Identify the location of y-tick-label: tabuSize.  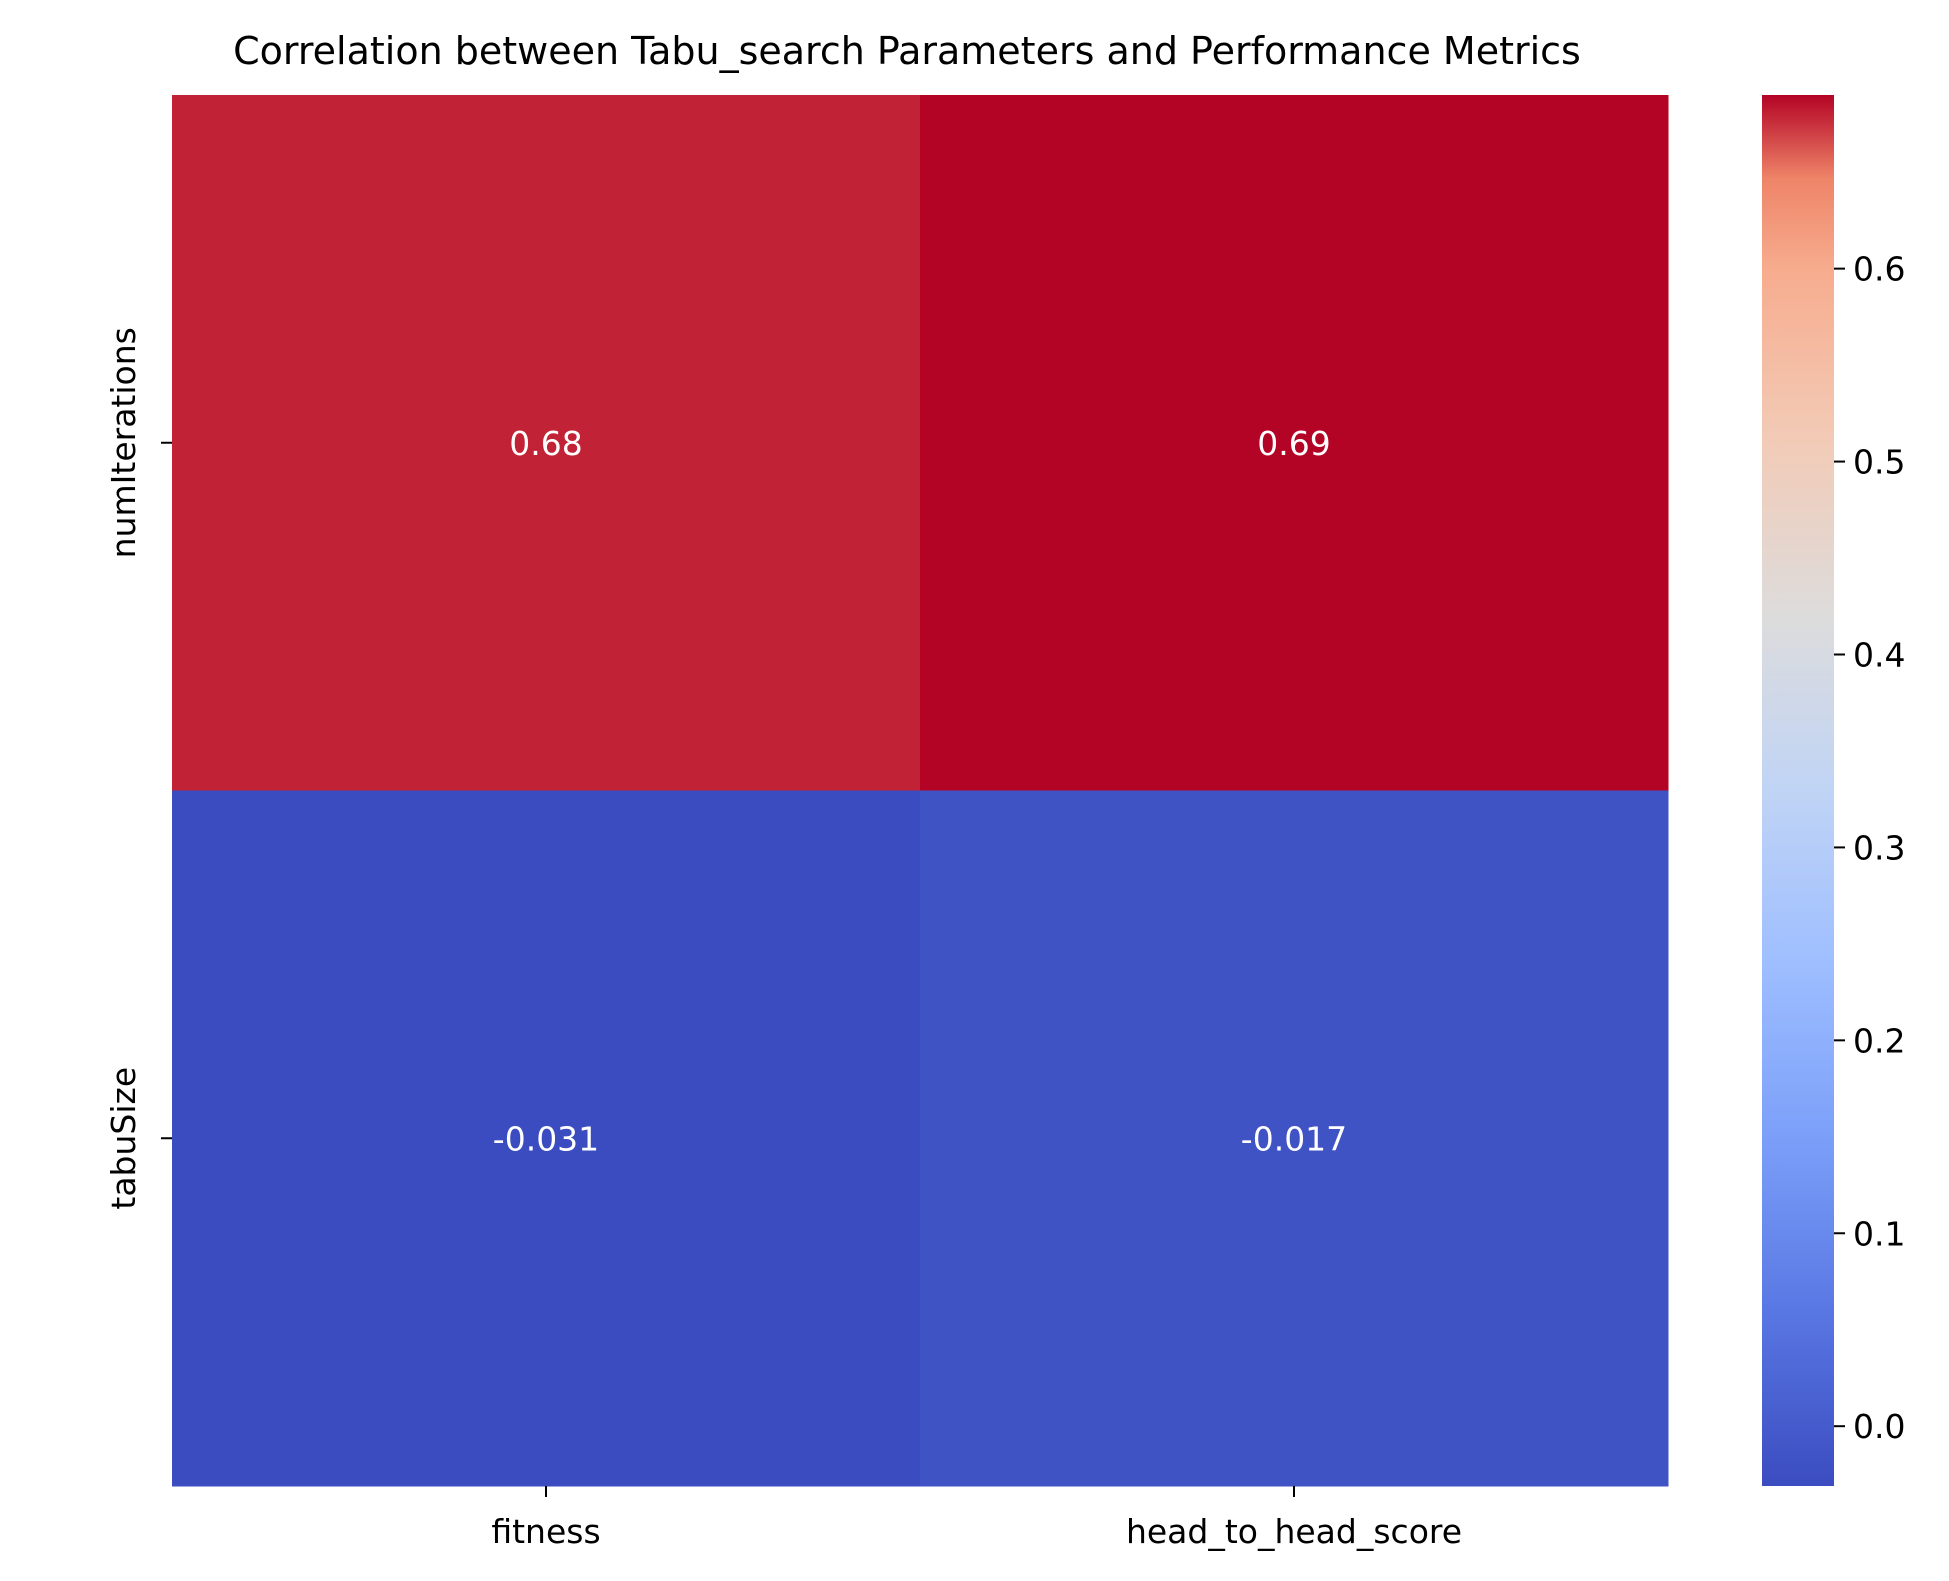
(123, 1138).